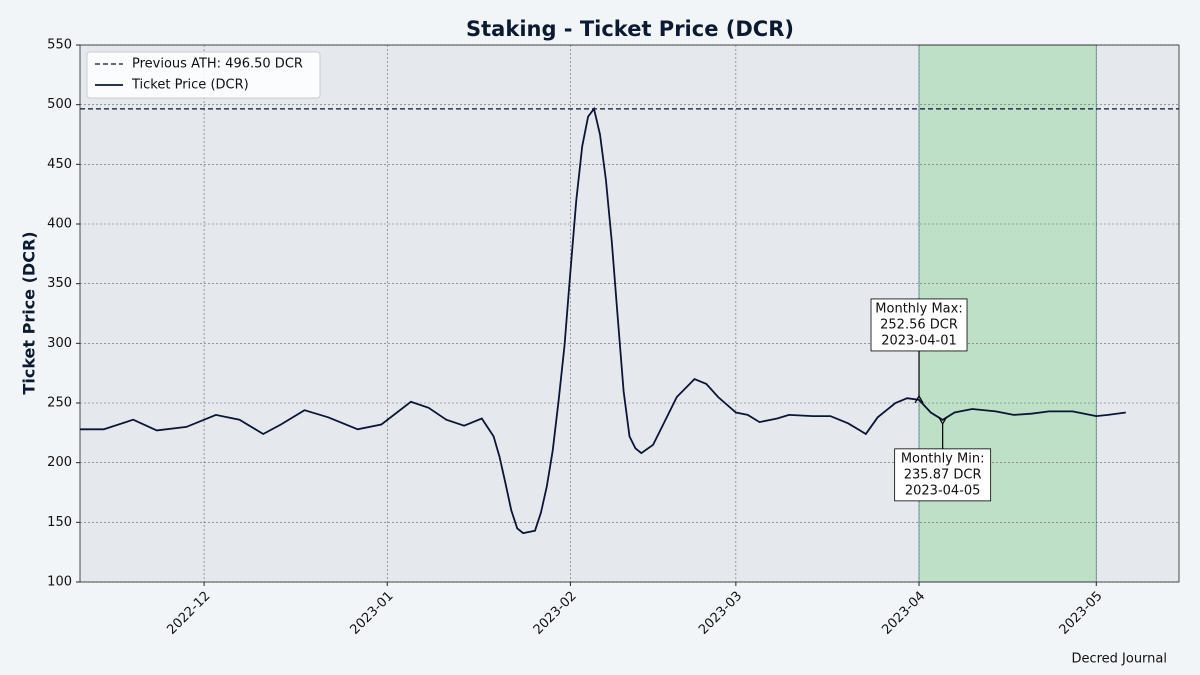 Image resolution: width=1200 pixels, height=675 pixels. What do you see at coordinates (1081, 613) in the screenshot?
I see `x-tick-label: 2023-05` at bounding box center [1081, 613].